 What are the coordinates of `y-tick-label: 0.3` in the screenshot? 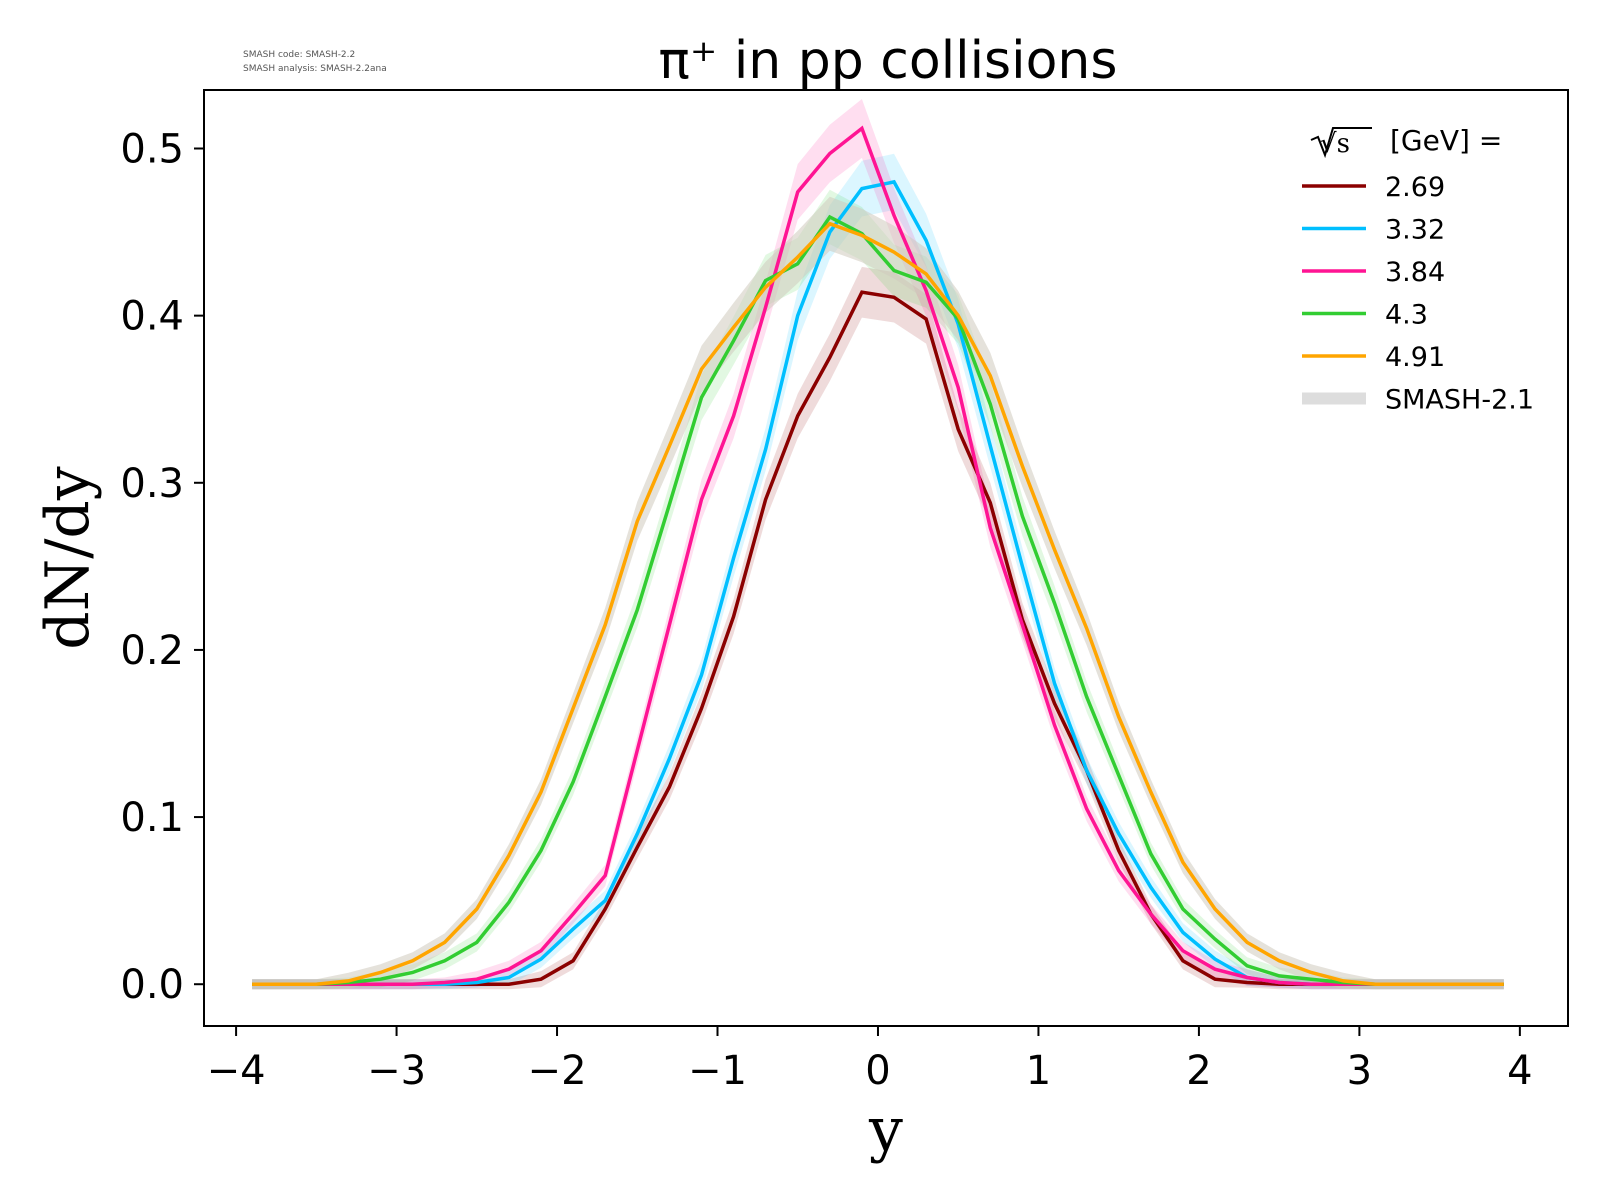 It's located at (152, 484).